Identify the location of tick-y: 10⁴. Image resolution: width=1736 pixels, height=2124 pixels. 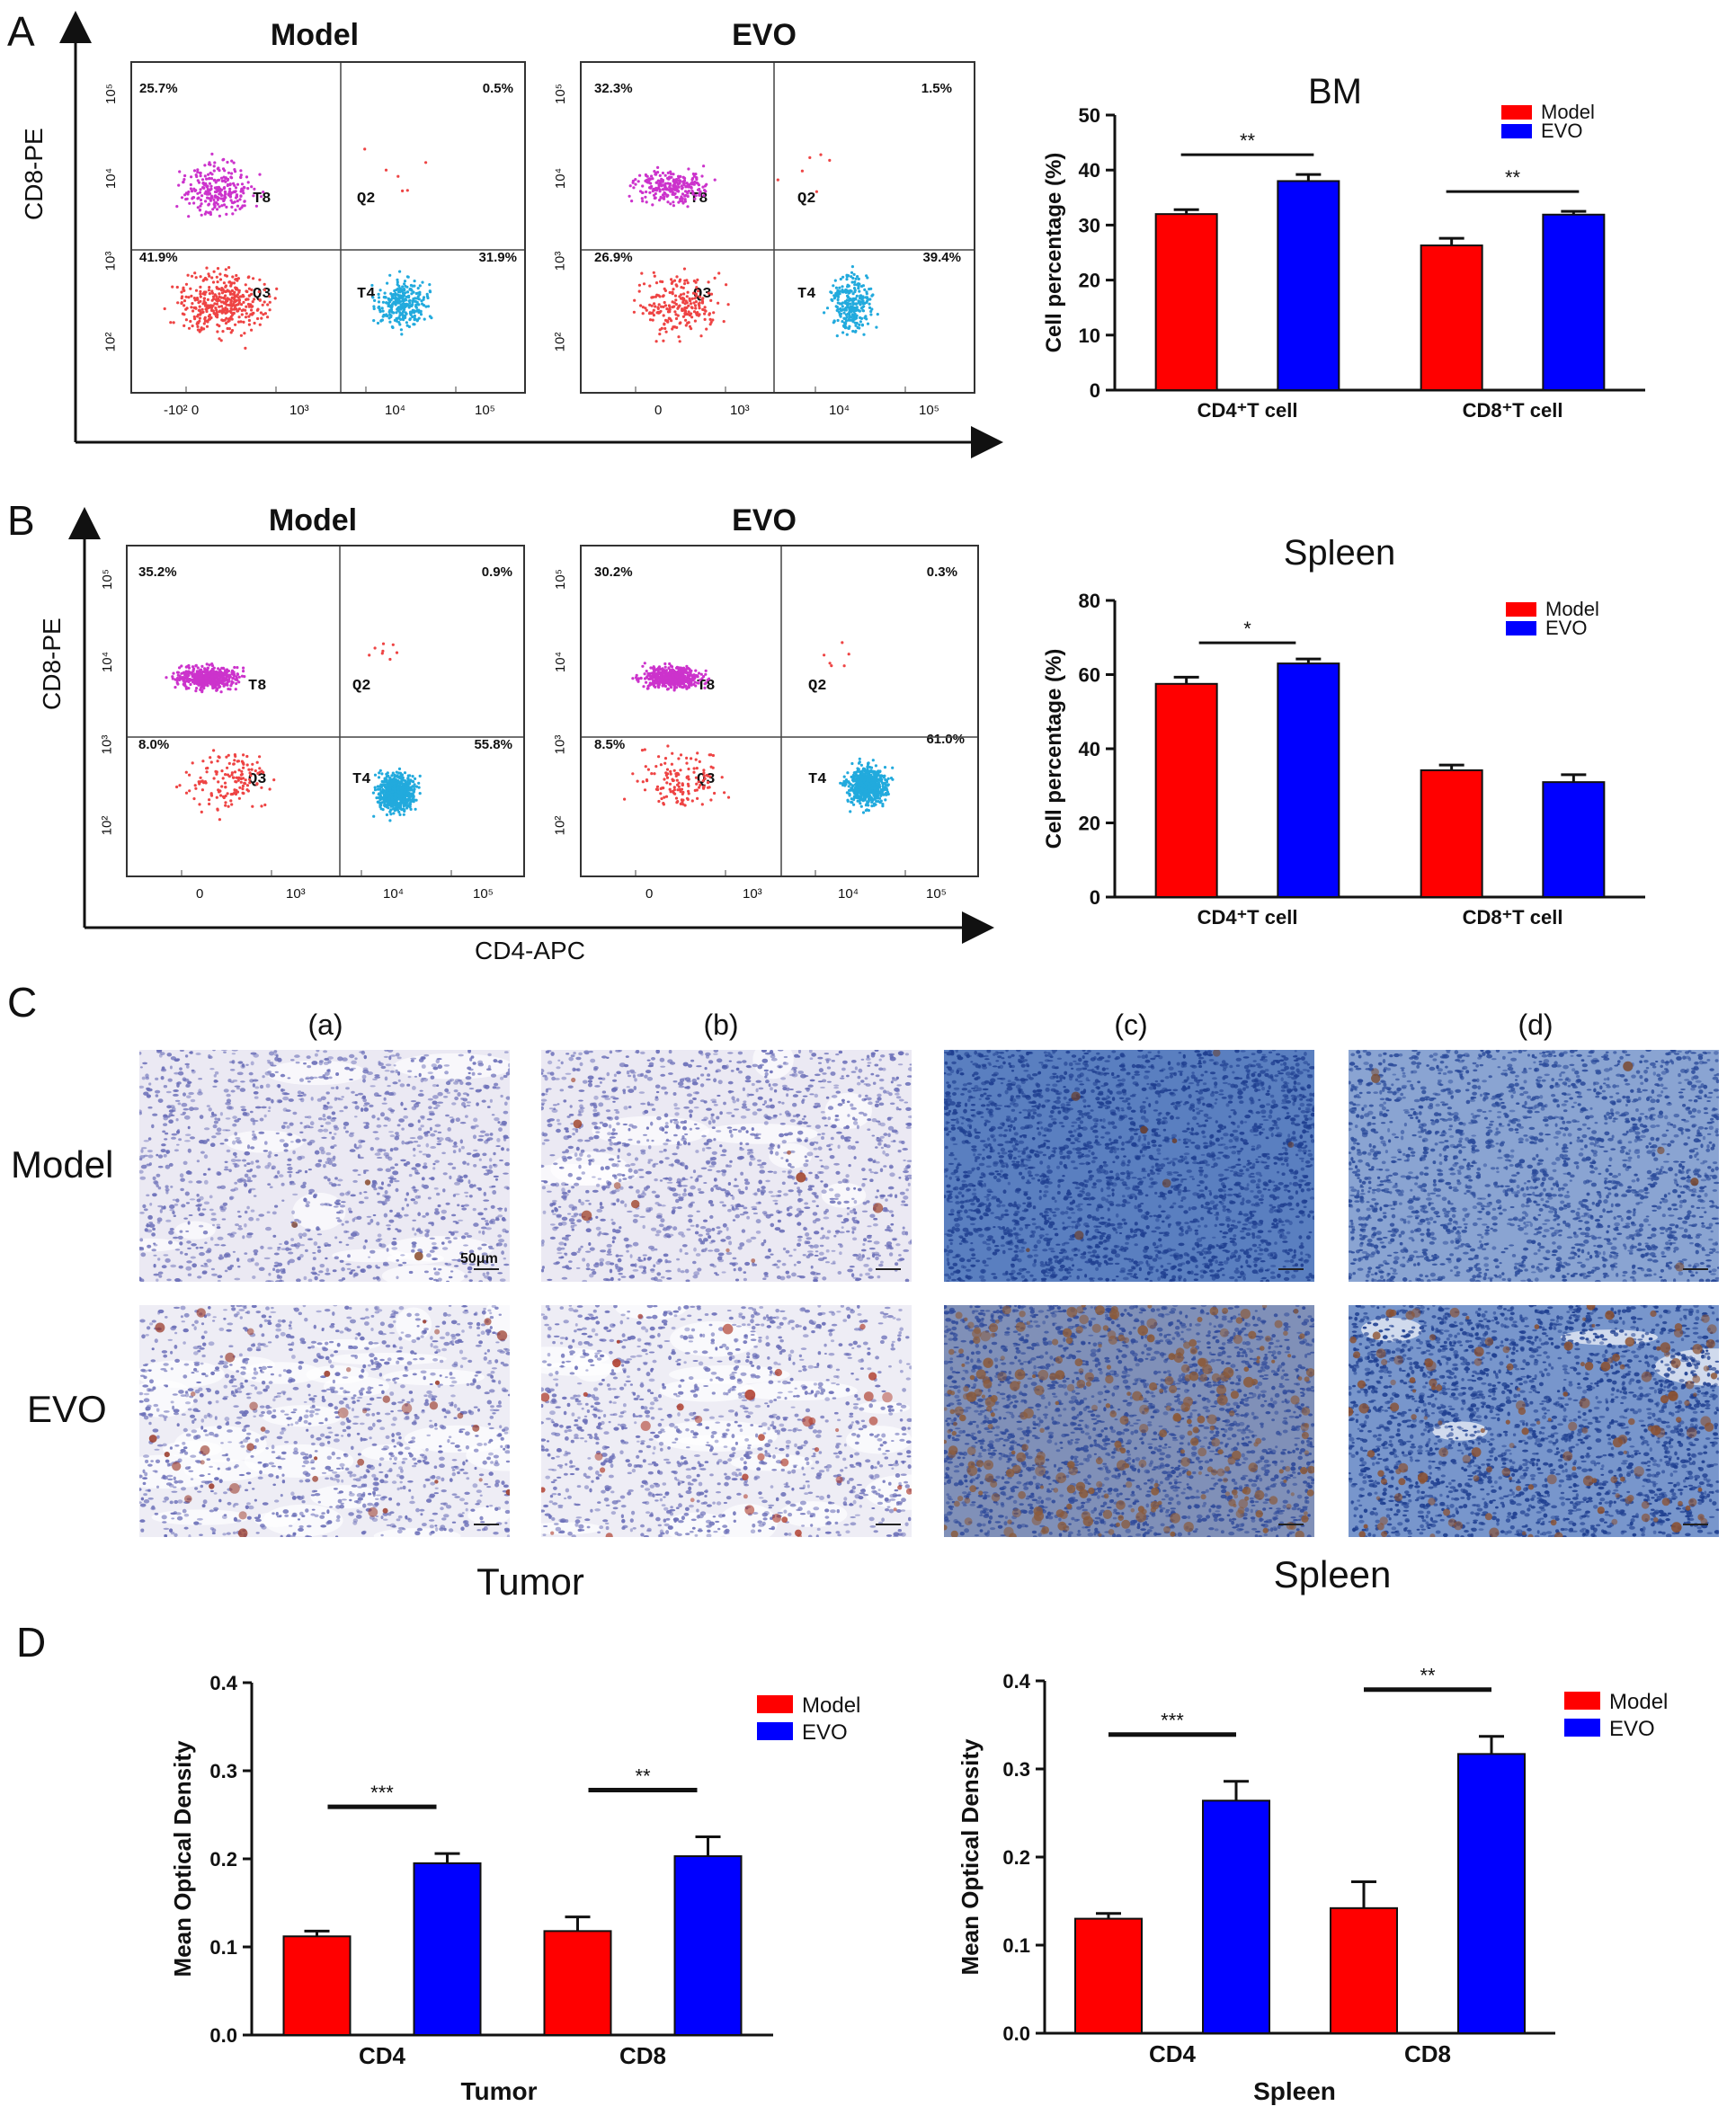
(560, 662).